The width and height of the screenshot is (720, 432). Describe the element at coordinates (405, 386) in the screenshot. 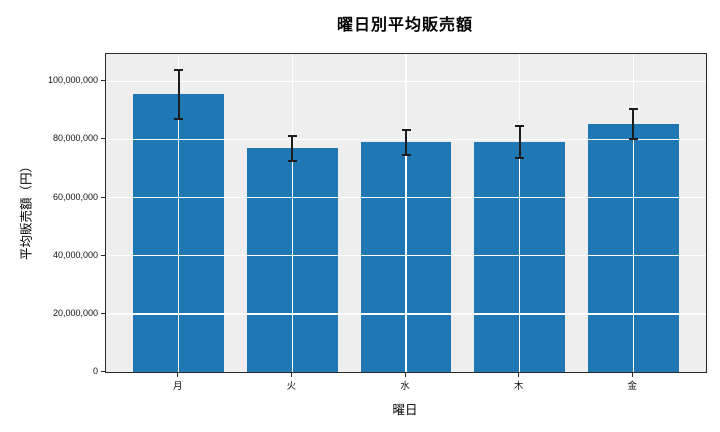

I see `x-tick-label: 水` at that location.